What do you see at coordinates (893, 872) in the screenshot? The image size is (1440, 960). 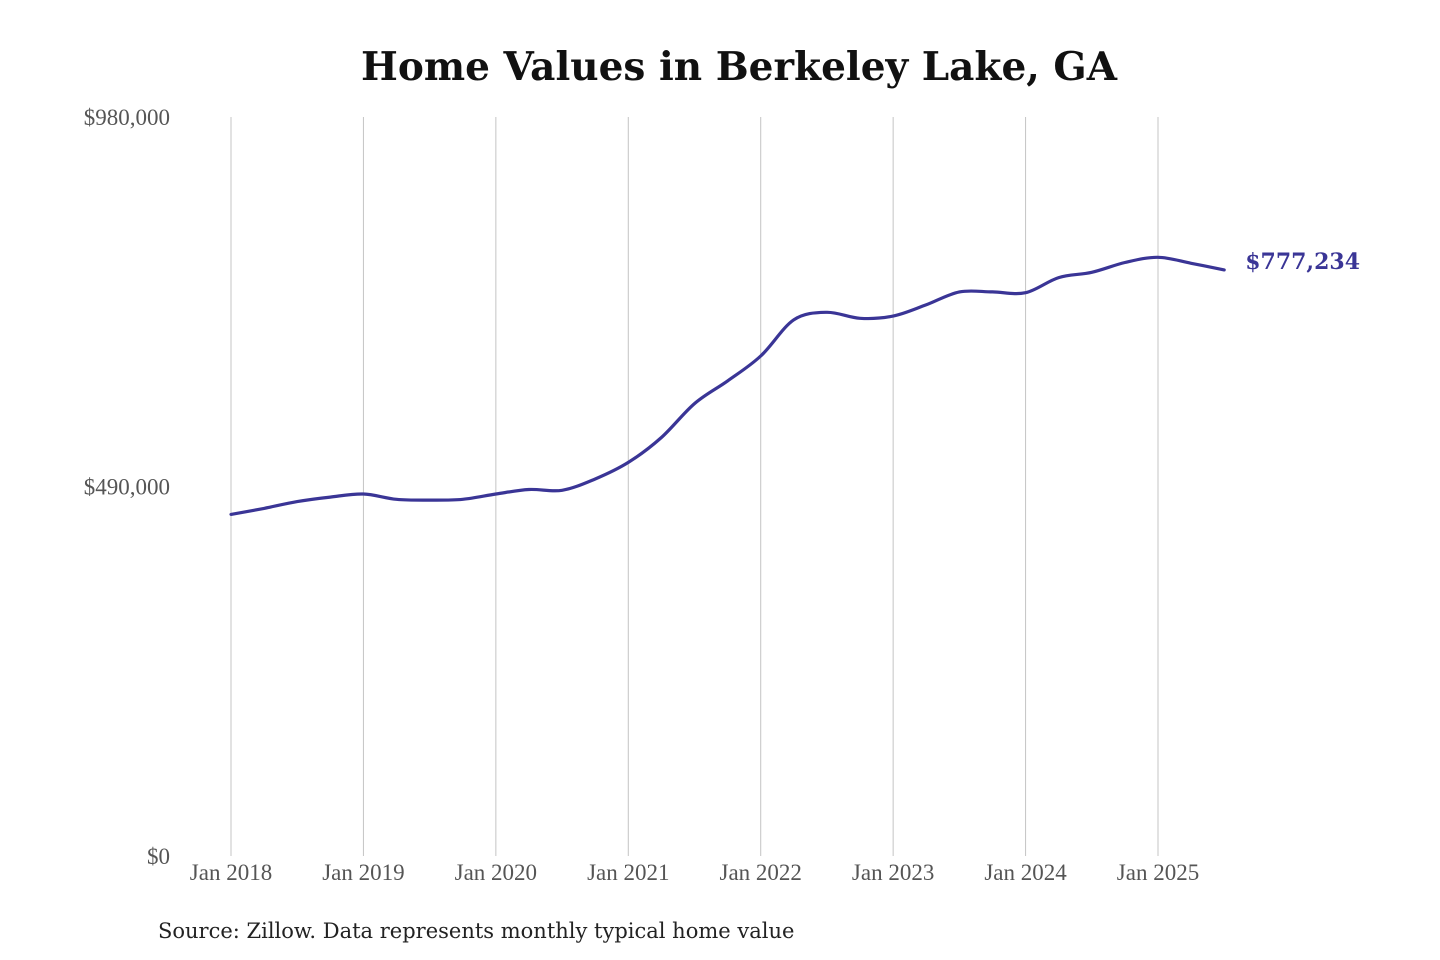 I see `x-tick-label: Jan 2023` at bounding box center [893, 872].